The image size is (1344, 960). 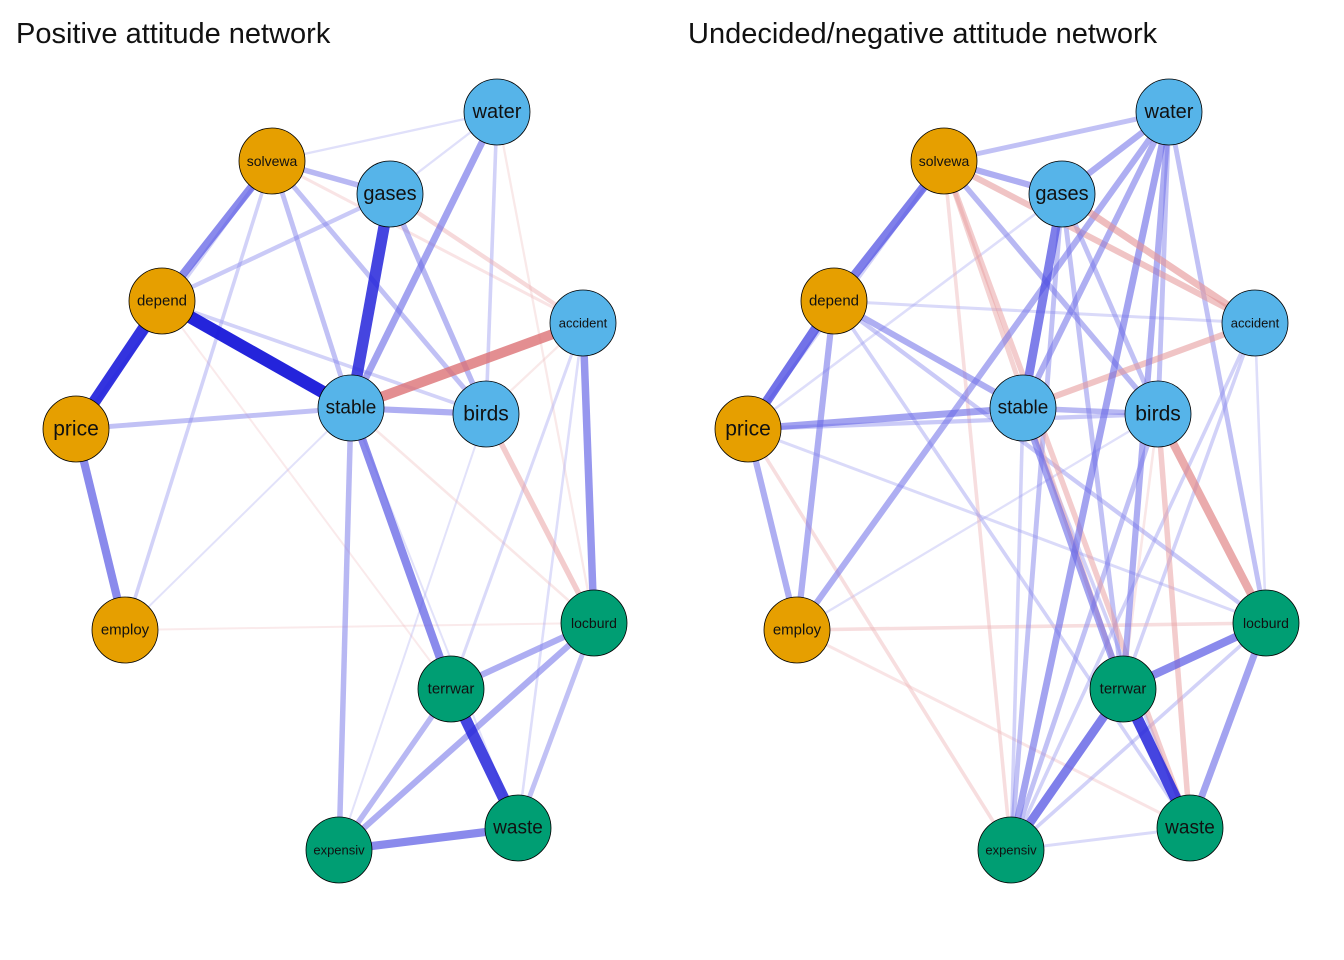 What do you see at coordinates (491, 263) in the screenshot?
I see `edge-water-birds` at bounding box center [491, 263].